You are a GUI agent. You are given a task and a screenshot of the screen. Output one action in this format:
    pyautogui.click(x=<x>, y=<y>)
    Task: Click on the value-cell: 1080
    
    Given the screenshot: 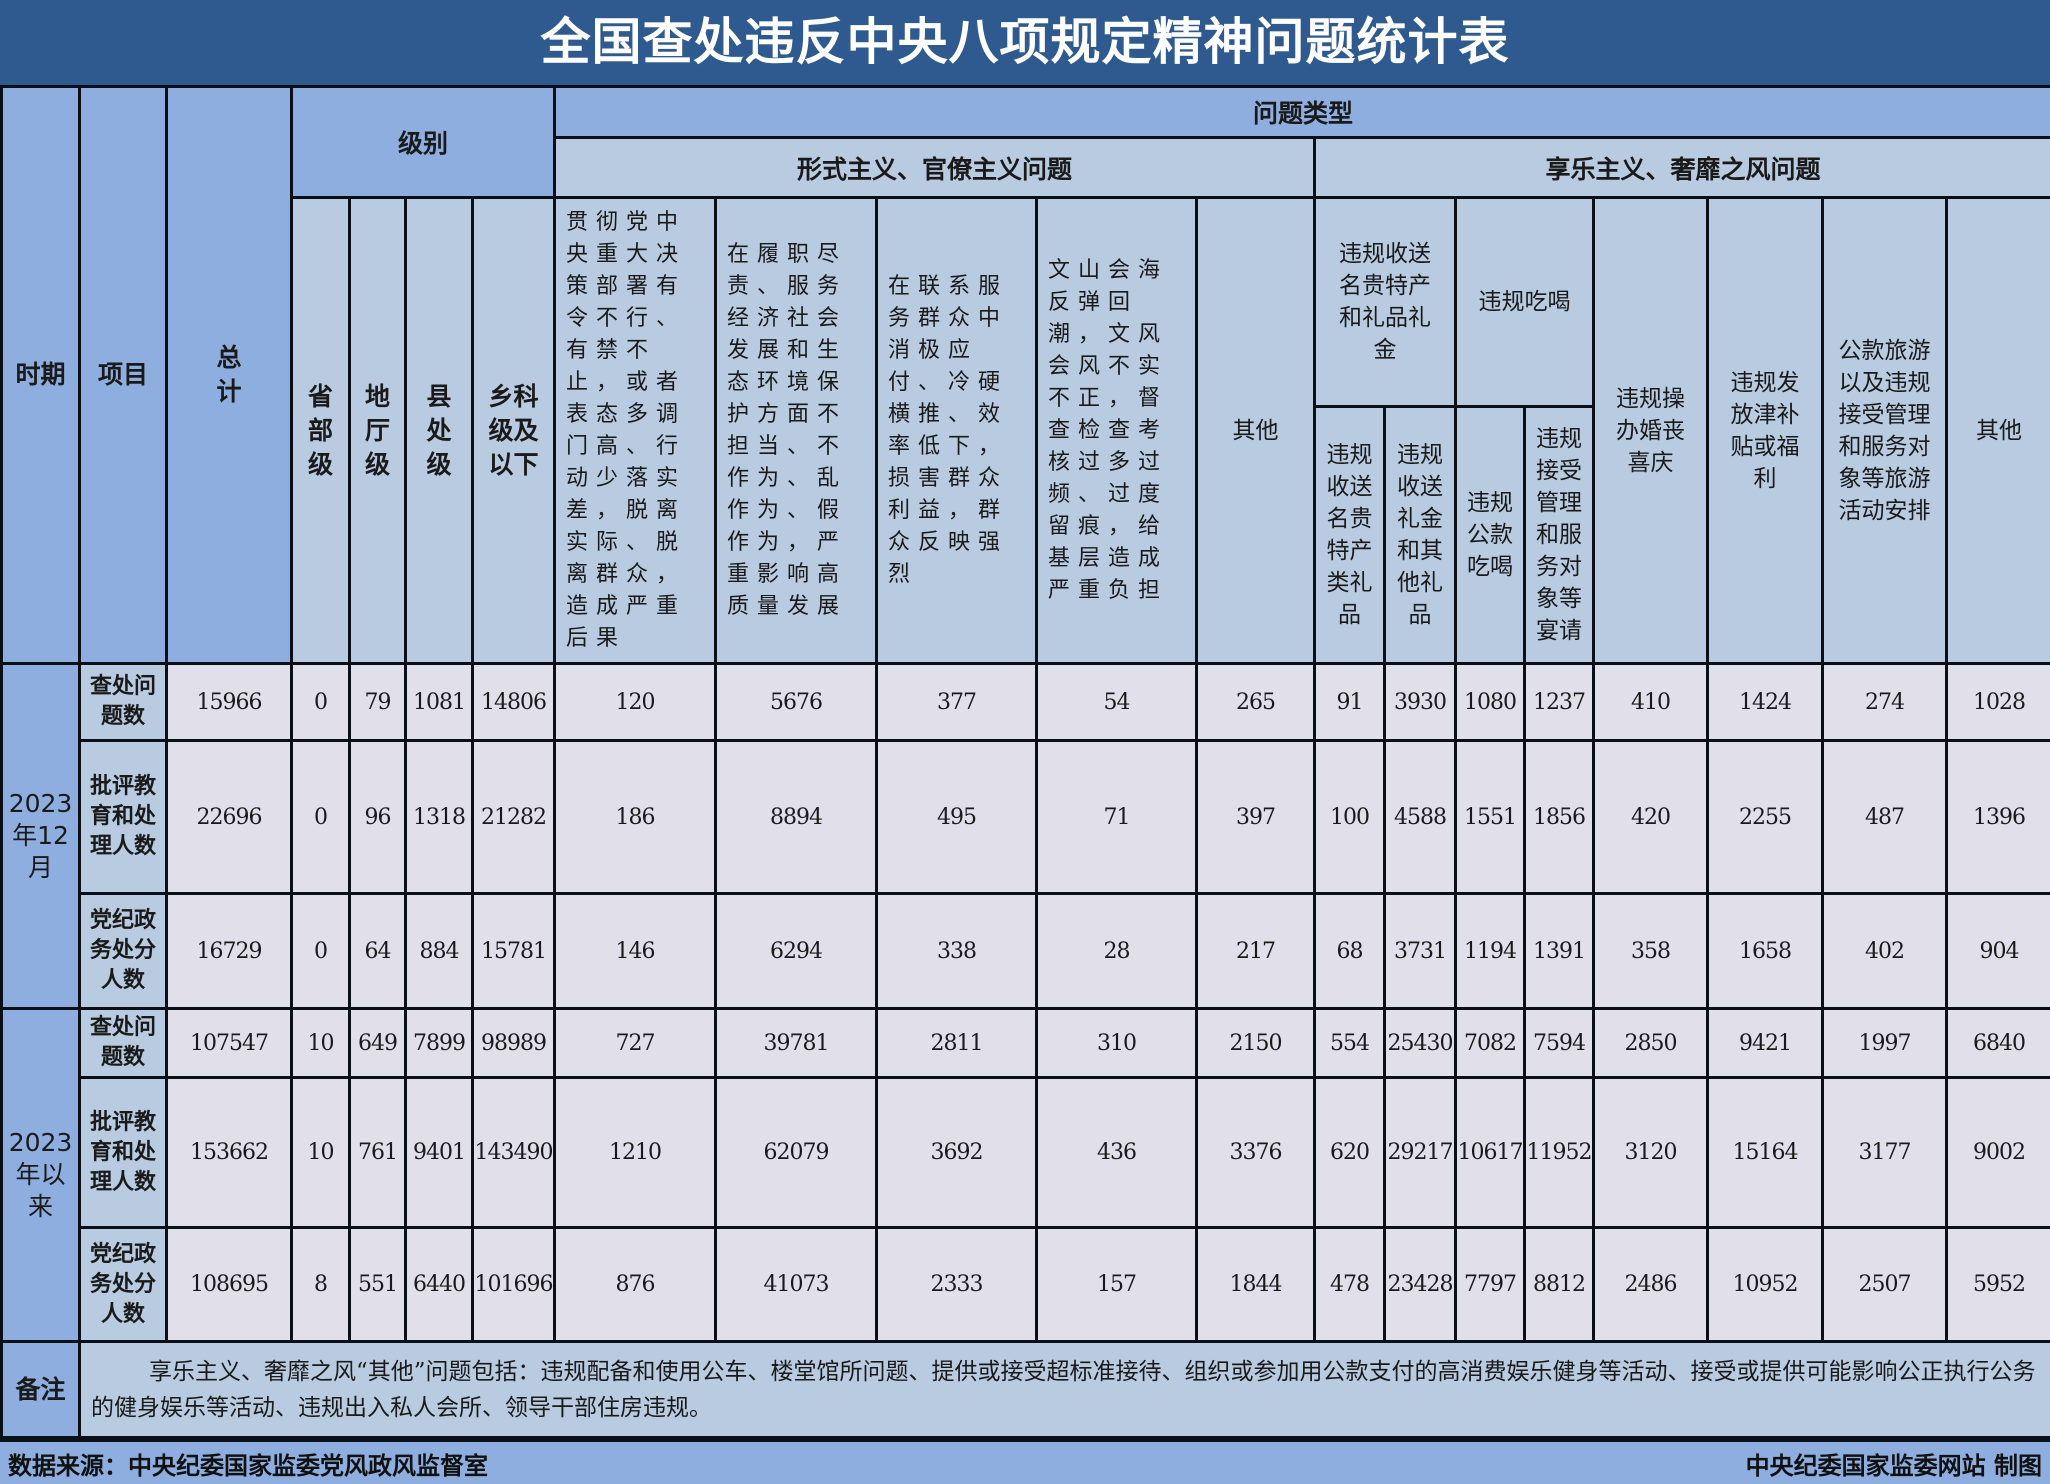 What is the action you would take?
    pyautogui.click(x=1490, y=702)
    